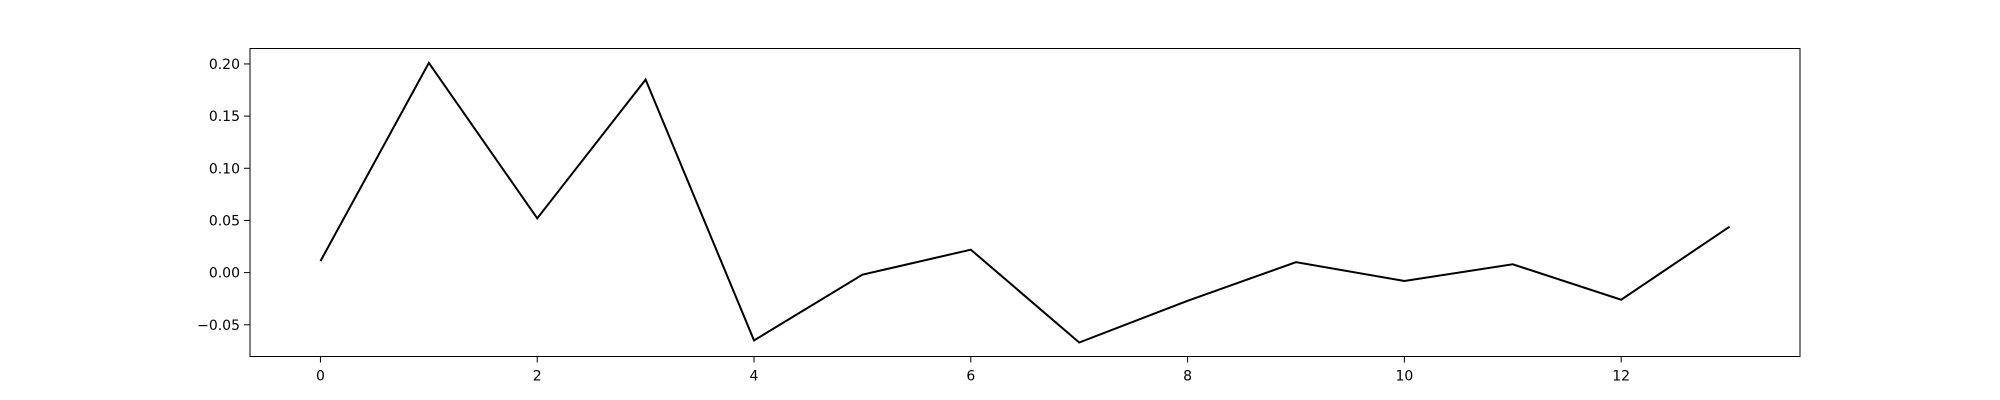 This screenshot has width=2000, height=400. What do you see at coordinates (224, 65) in the screenshot?
I see `y-tick-label: 0.20` at bounding box center [224, 65].